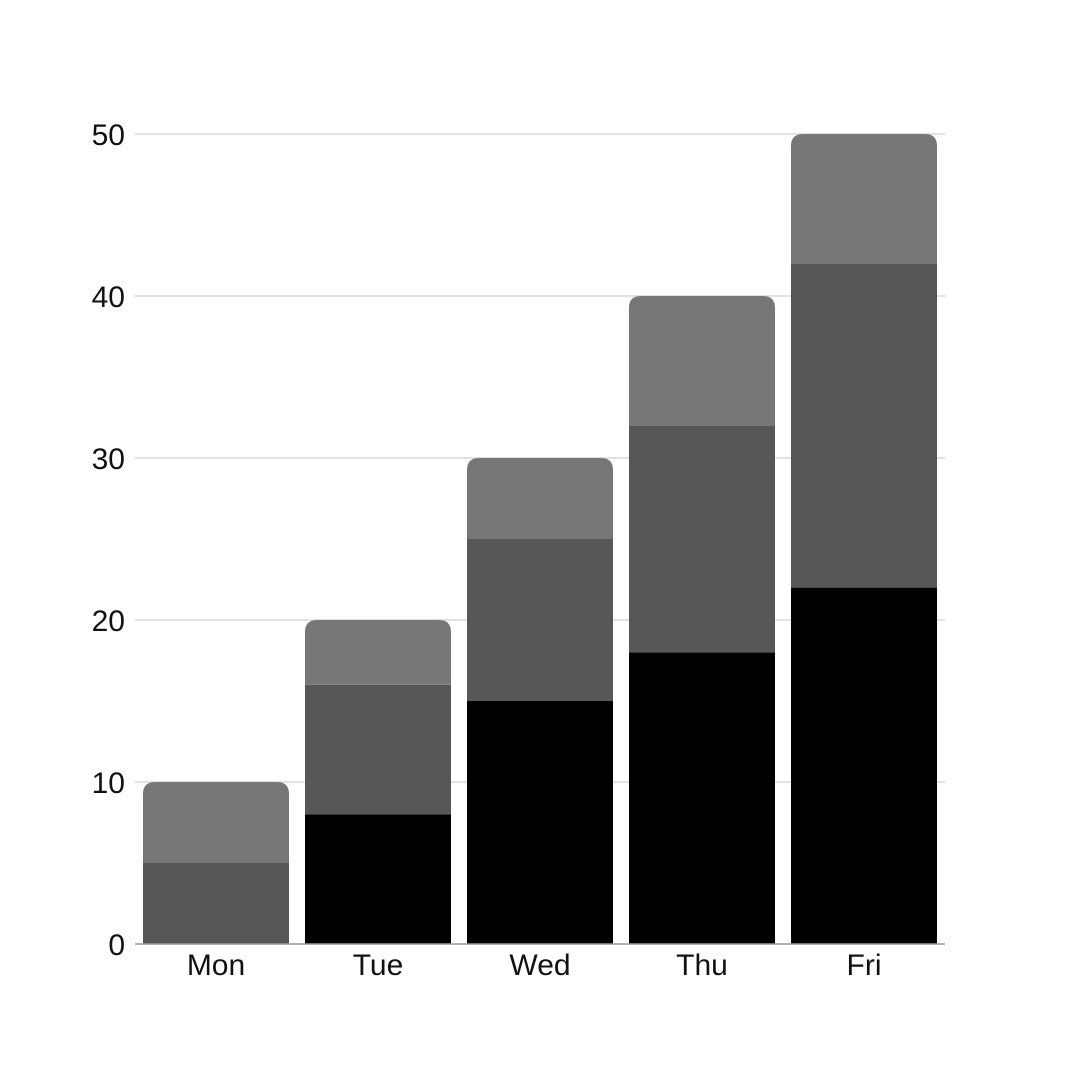 The width and height of the screenshot is (1080, 1080). I want to click on x-tick-label: Wed, so click(539, 965).